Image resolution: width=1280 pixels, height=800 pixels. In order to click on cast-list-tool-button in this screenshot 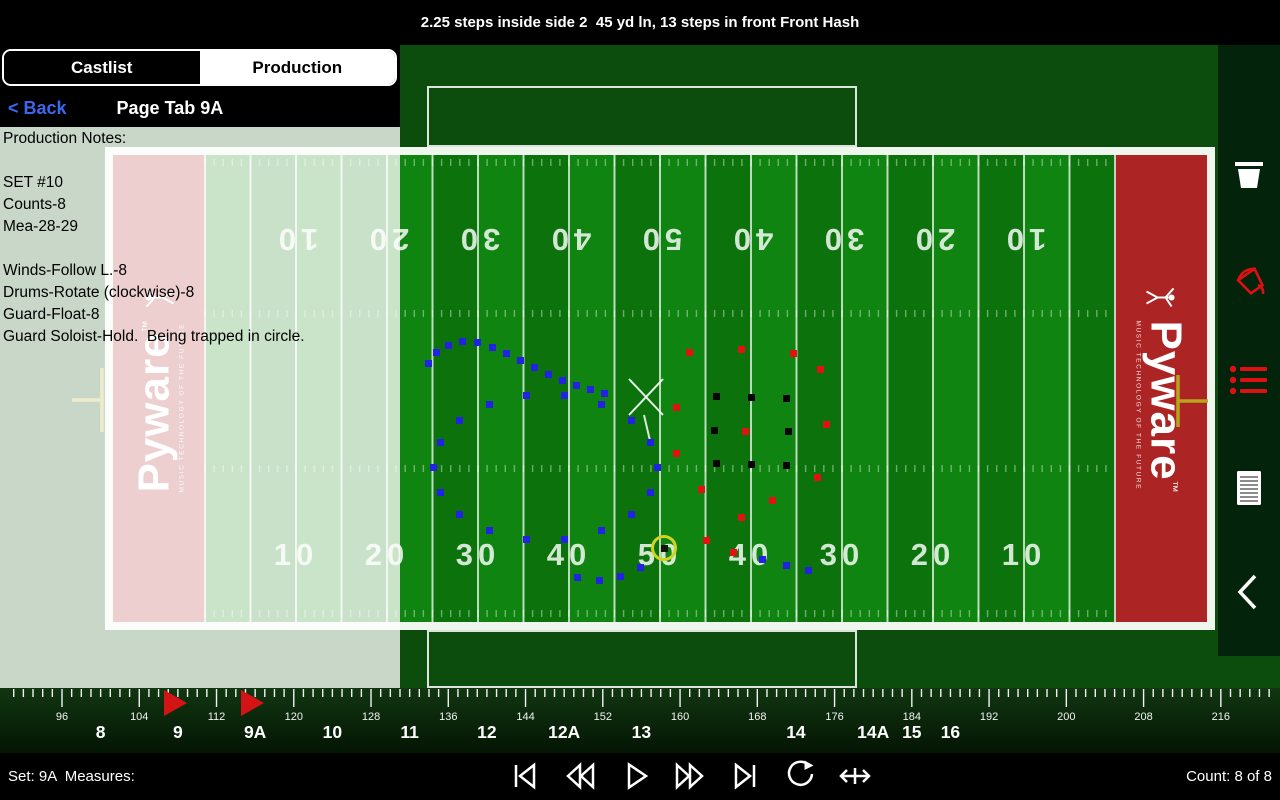, I will do `click(1249, 380)`.